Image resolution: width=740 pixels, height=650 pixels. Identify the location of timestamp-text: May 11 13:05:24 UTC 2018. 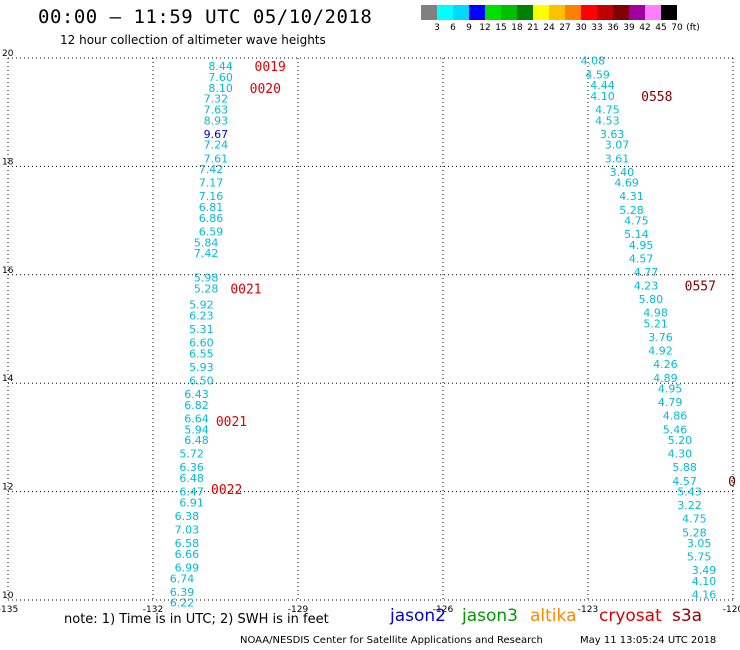
(648, 640).